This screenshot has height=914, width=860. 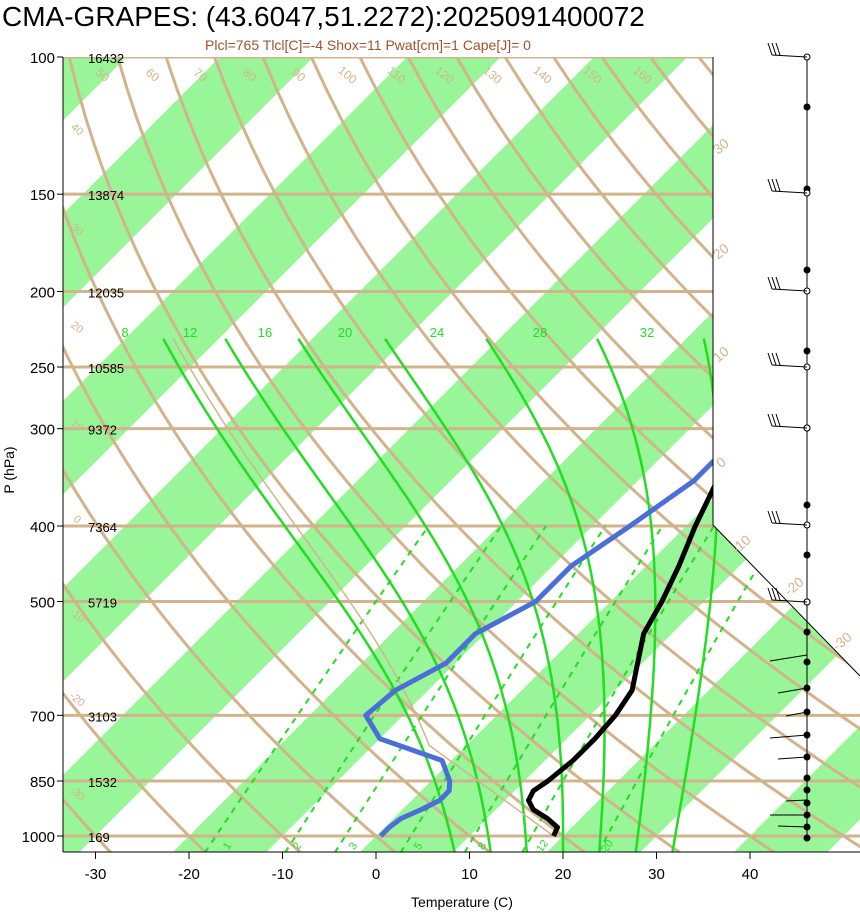 What do you see at coordinates (469, 874) in the screenshot?
I see `x-tick-label: 10` at bounding box center [469, 874].